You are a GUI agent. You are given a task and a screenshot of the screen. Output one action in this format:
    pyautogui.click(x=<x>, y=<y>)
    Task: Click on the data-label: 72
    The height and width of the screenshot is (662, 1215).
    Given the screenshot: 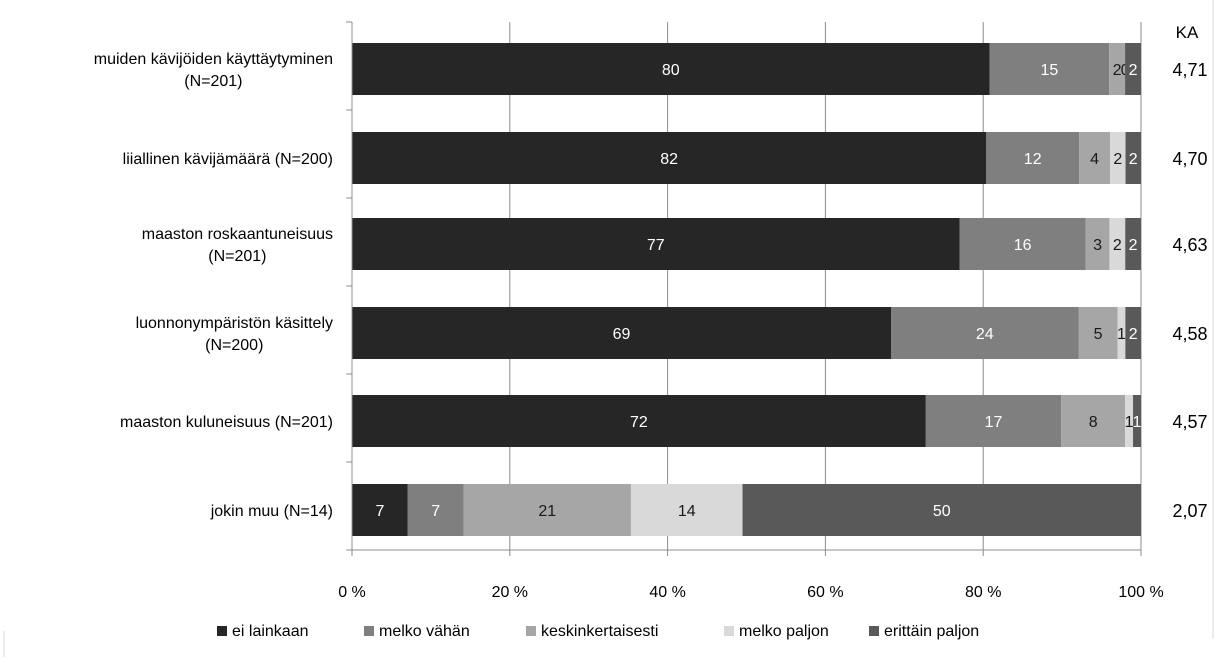 What is the action you would take?
    pyautogui.click(x=639, y=422)
    